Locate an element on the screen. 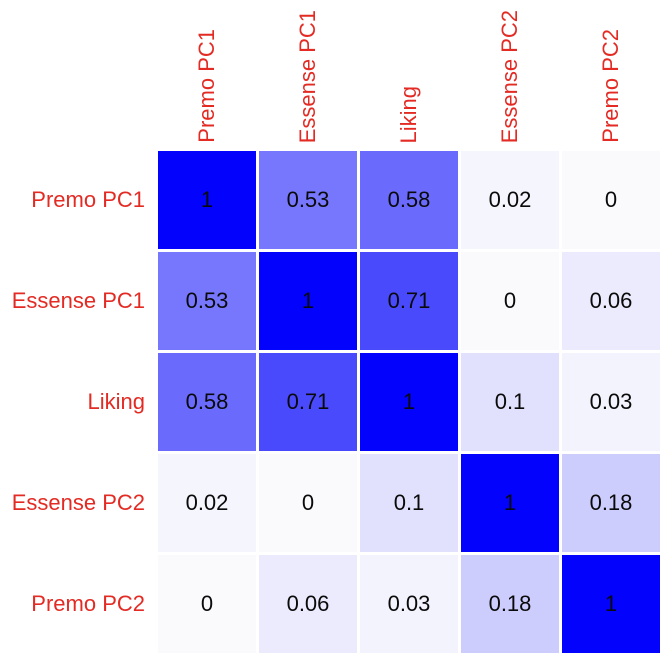 The image size is (664, 663). column-header-3: Liking is located at coordinates (409, 74).